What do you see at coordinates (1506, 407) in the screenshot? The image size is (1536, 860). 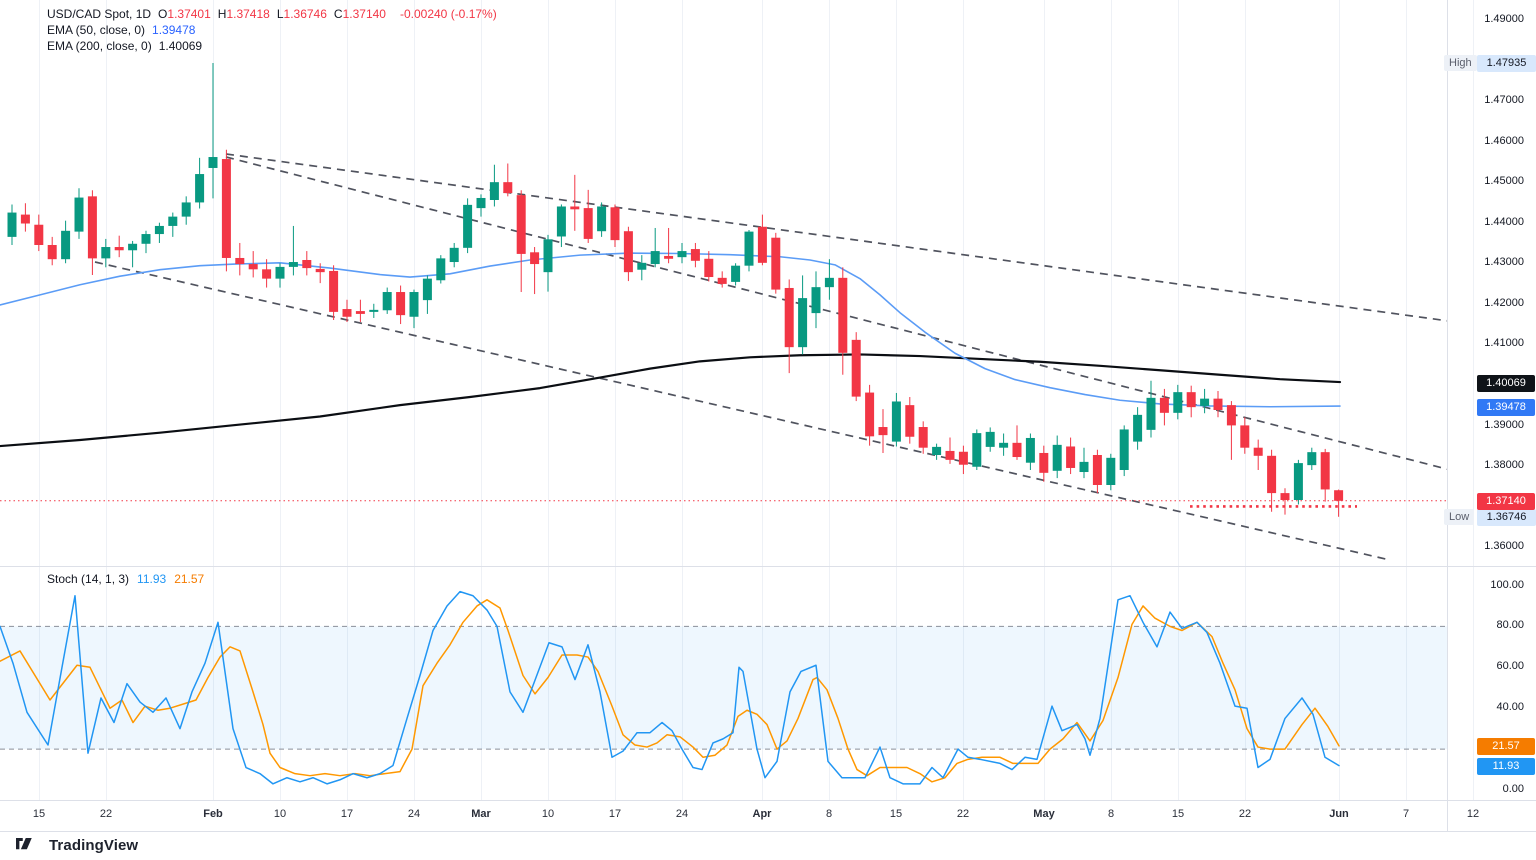 I see `axis-price-badge: 1.39478` at bounding box center [1506, 407].